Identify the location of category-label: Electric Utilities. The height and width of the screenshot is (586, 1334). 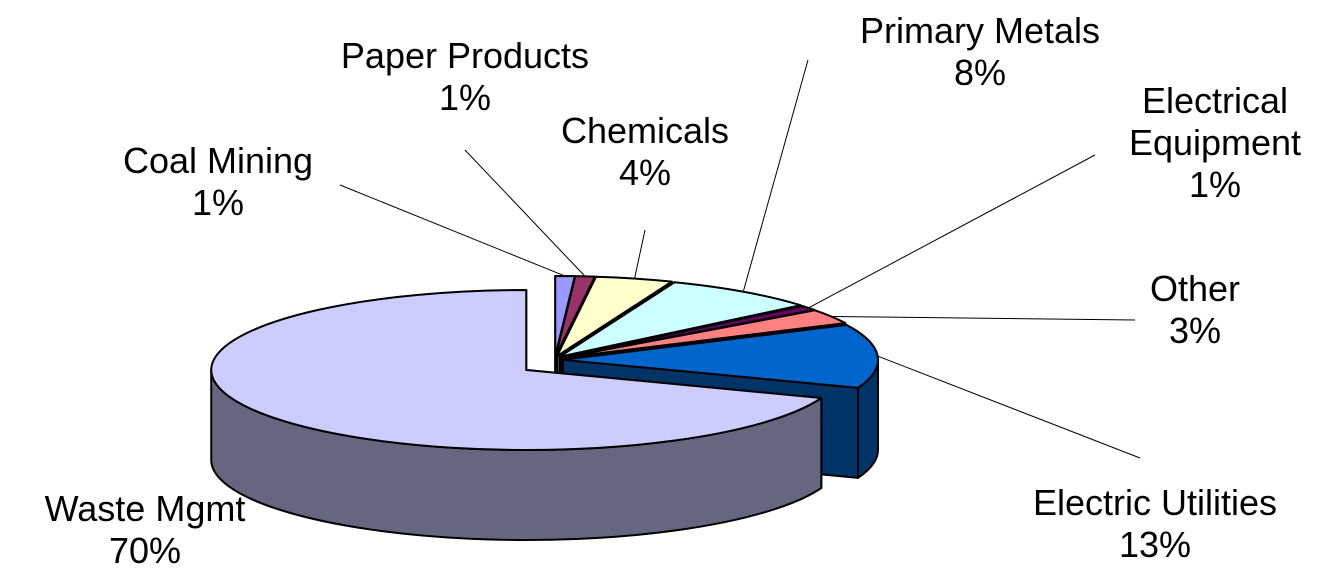
(1155, 502).